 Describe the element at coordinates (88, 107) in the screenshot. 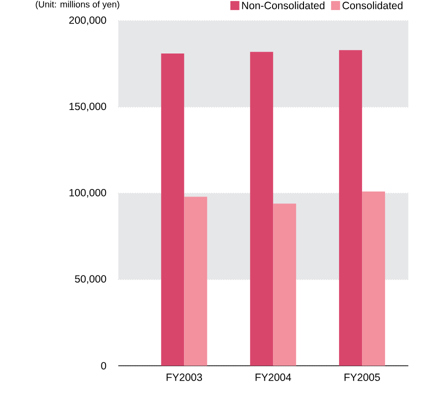

I see `y-tick-label: 150,000` at that location.